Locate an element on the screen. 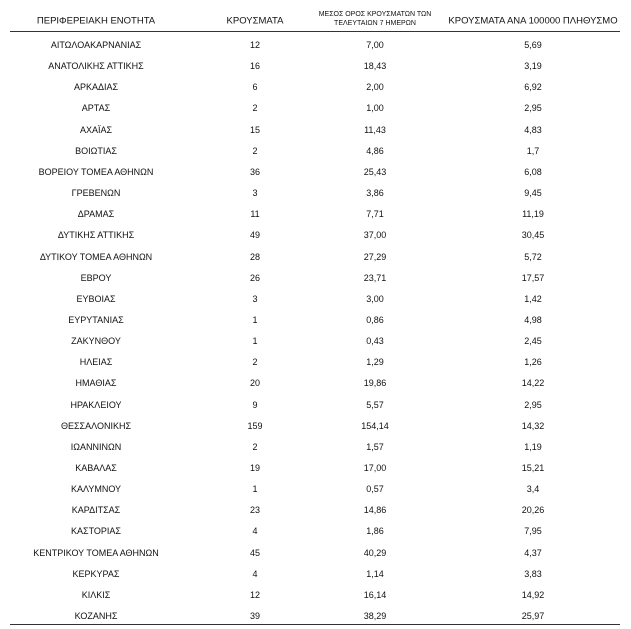  cases-cell: 39 is located at coordinates (255, 616).